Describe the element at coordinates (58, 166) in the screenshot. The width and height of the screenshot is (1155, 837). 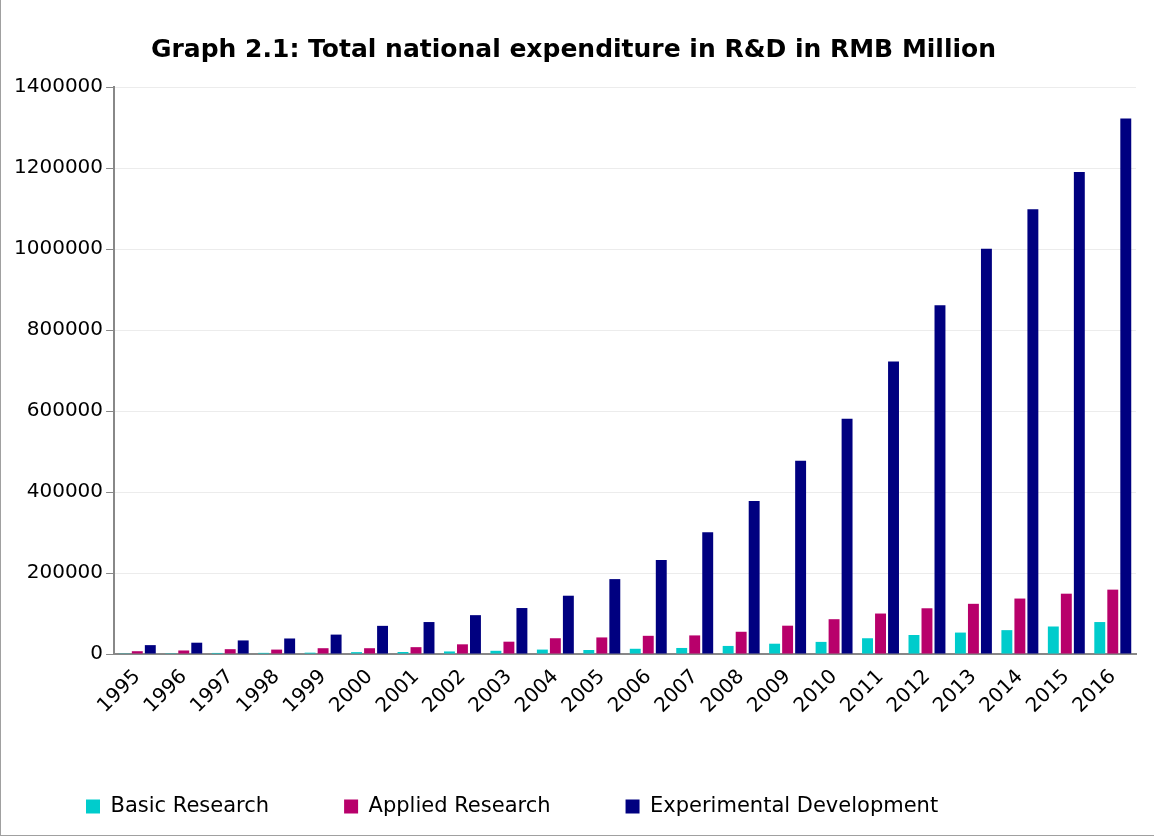
I see `y-tick-label: 1200000` at that location.